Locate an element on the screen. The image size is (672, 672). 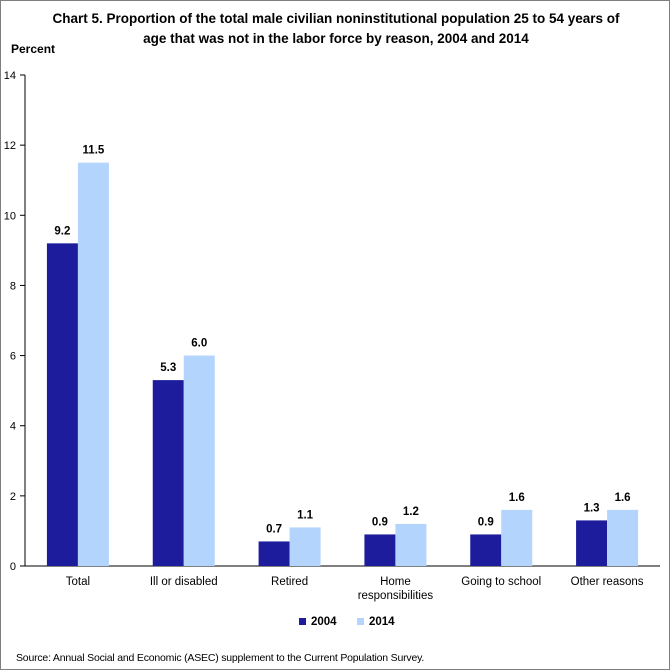
data-label: 6.0 is located at coordinates (199, 344).